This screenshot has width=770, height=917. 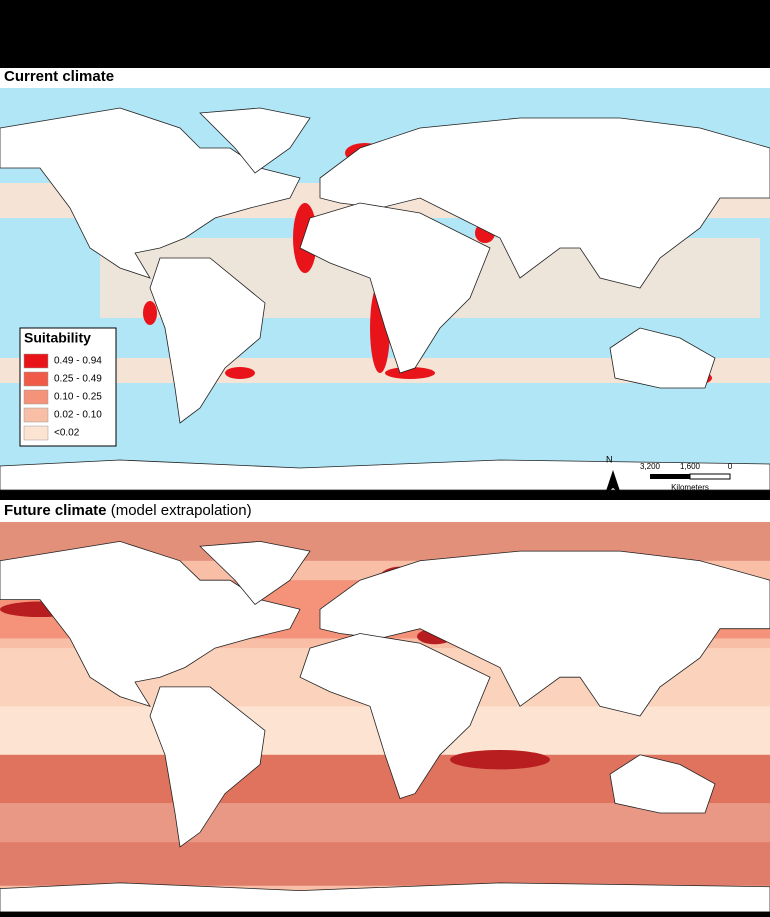 I want to click on north-arrow, so click(x=613, y=482).